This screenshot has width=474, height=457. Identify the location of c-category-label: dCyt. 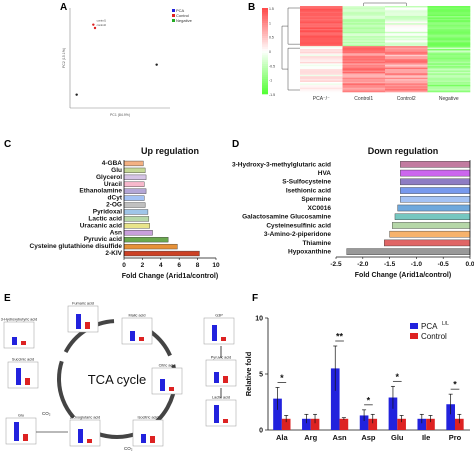
(115, 198).